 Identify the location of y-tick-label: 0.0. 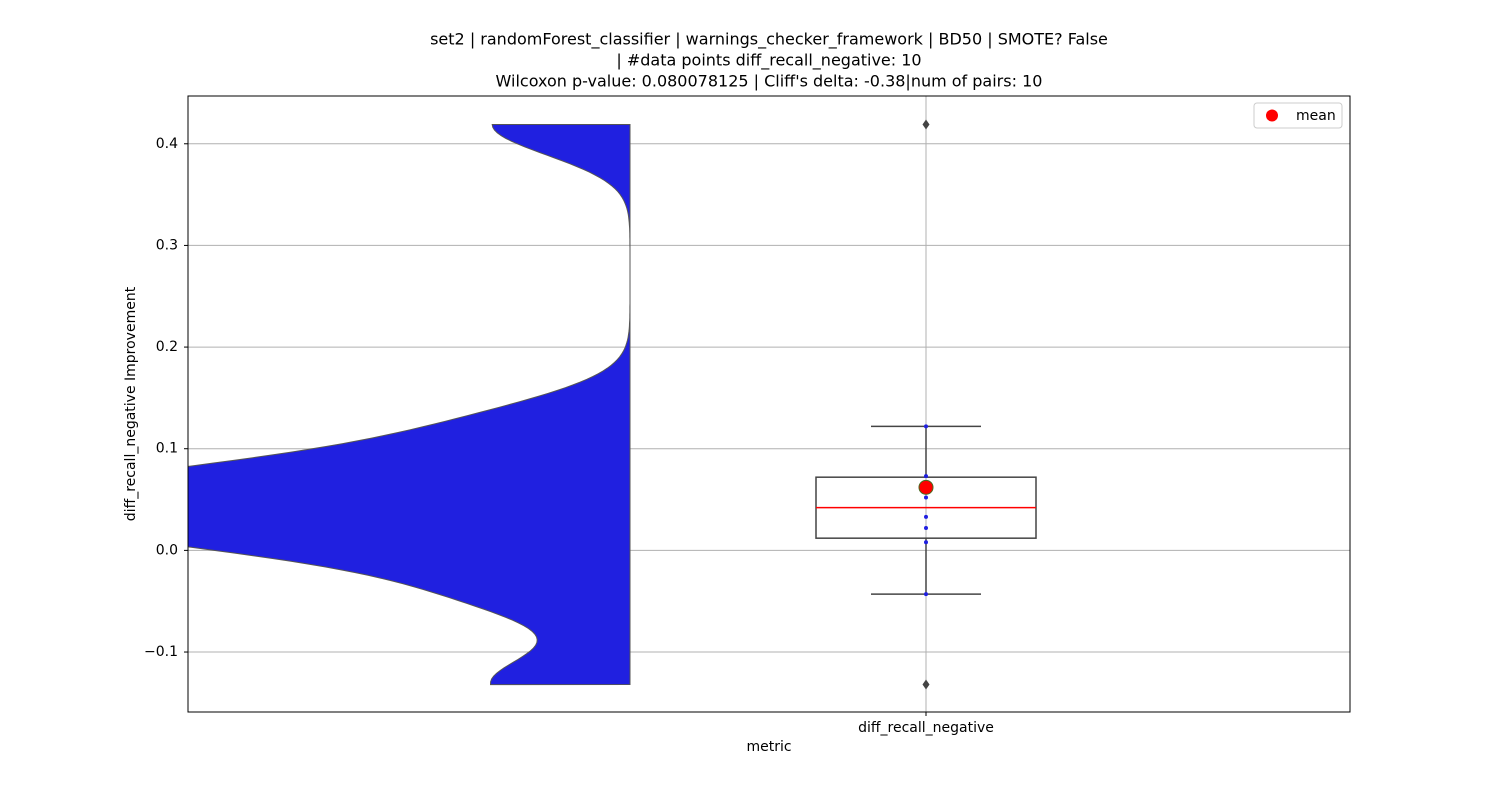
(167, 550).